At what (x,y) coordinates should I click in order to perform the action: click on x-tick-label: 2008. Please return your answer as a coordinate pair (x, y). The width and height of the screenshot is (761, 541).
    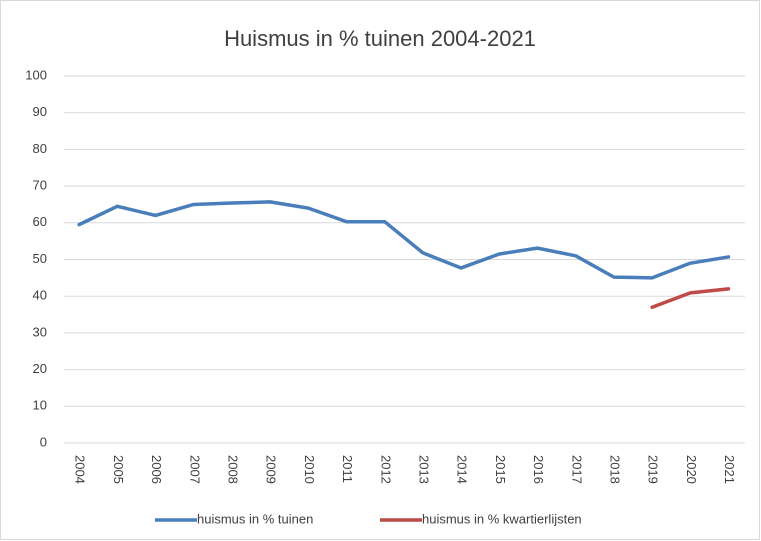
    Looking at the image, I should click on (232, 469).